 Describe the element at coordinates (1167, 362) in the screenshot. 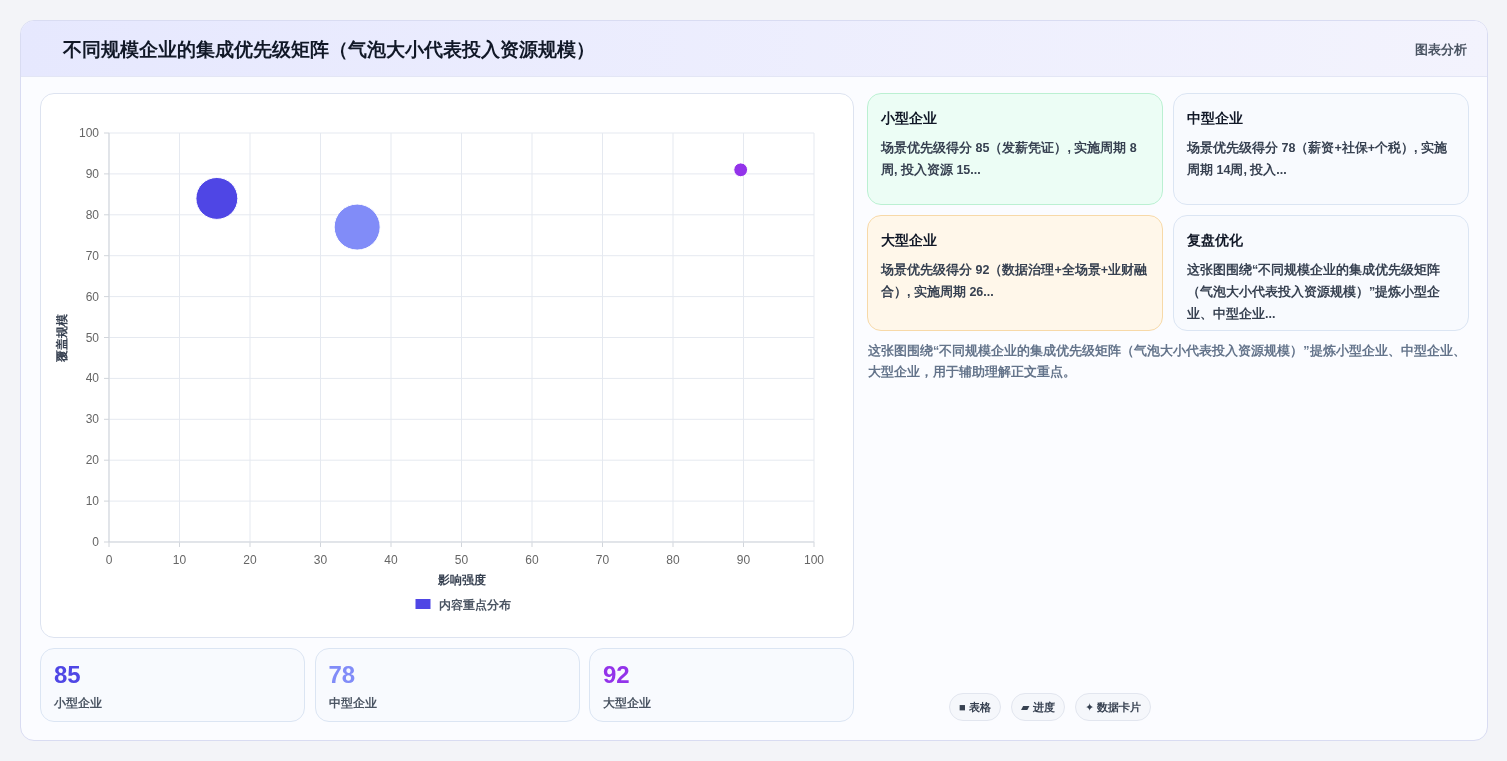

I see `text: 这张图围绕“不同规模企业的集成优先级矩阵（气泡大小代表投入资源规模）”提炼小型企业、中型企业、大型企业，用于辅助理解正文重点。` at that location.